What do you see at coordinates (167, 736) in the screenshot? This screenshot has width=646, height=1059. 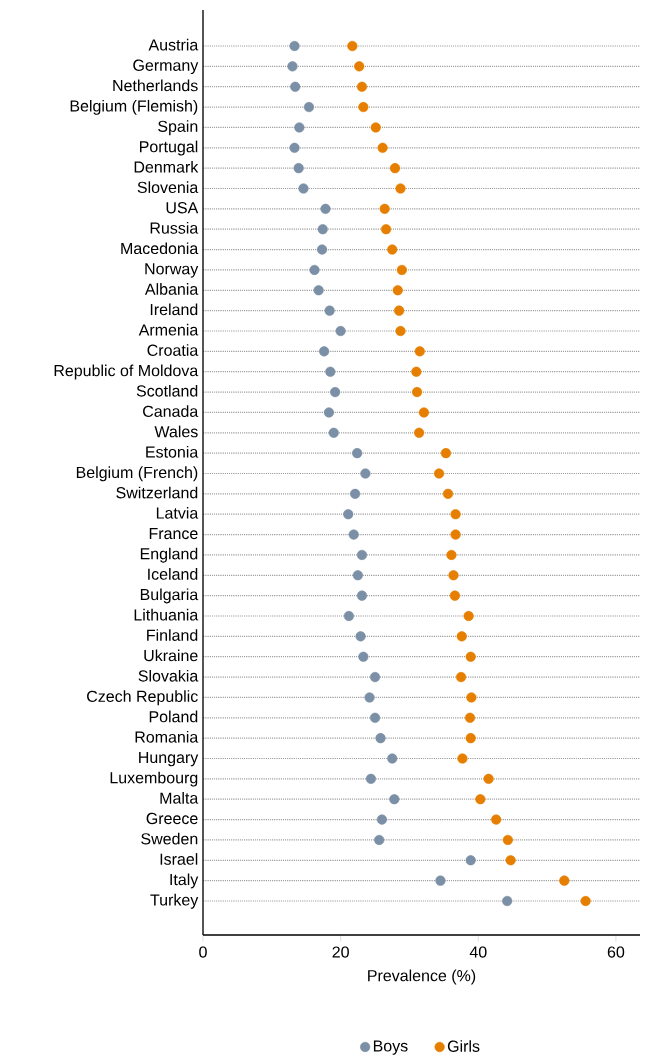 I see `y-tick-label: Romania` at bounding box center [167, 736].